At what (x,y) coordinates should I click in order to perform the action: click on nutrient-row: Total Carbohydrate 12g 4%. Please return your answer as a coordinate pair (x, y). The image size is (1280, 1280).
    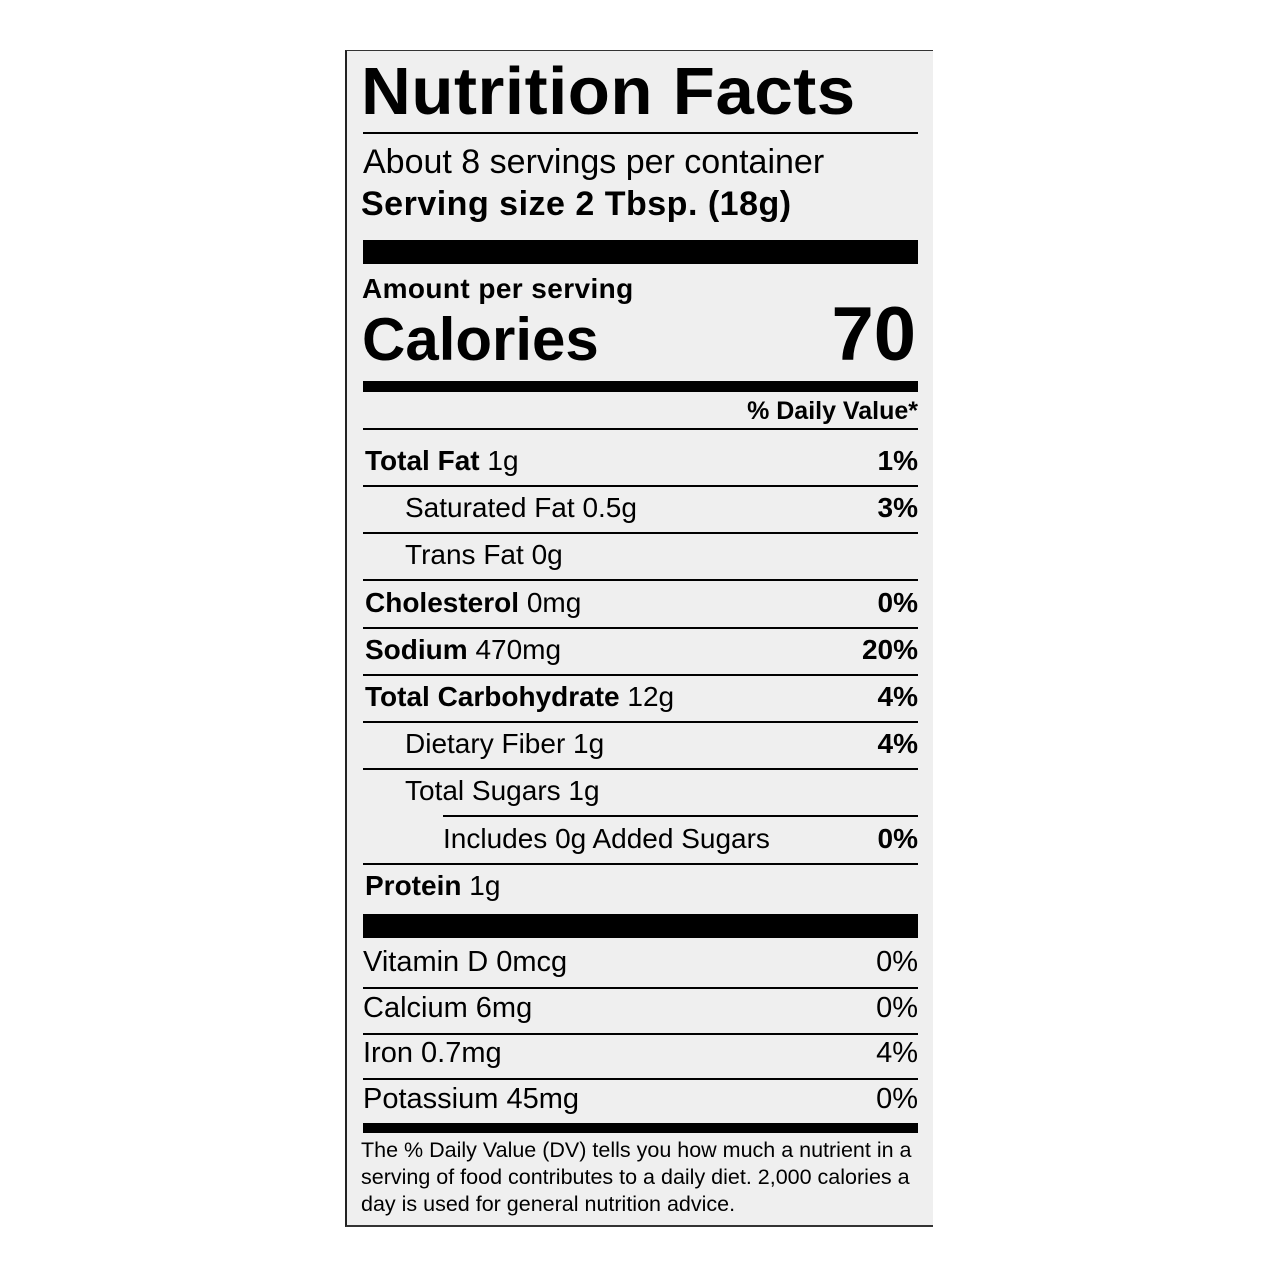
    Looking at the image, I should click on (640, 698).